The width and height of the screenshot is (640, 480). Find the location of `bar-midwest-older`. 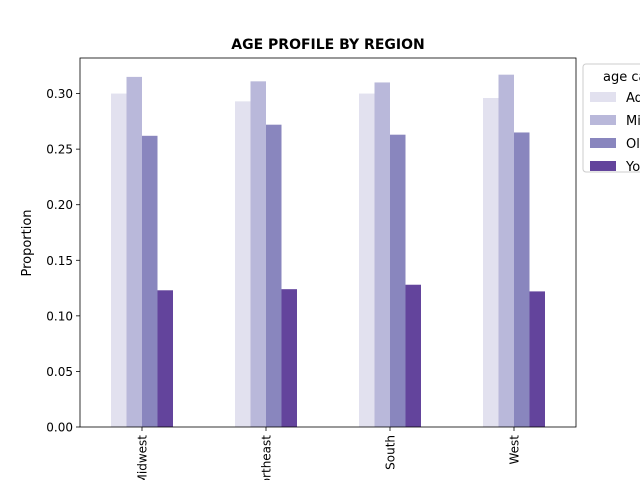

bar-midwest-older is located at coordinates (150, 281).